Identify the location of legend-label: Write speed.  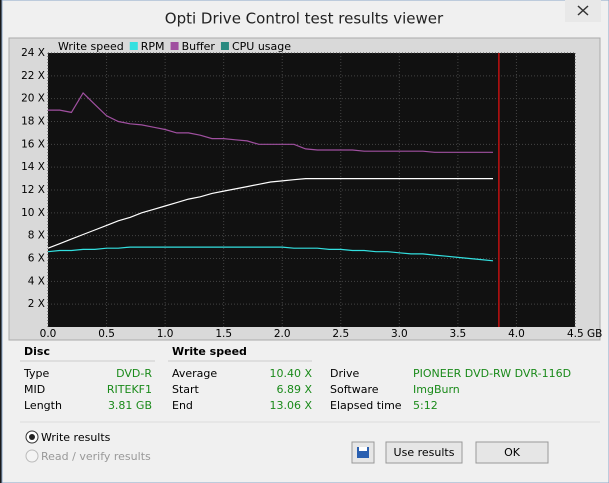
(91, 46).